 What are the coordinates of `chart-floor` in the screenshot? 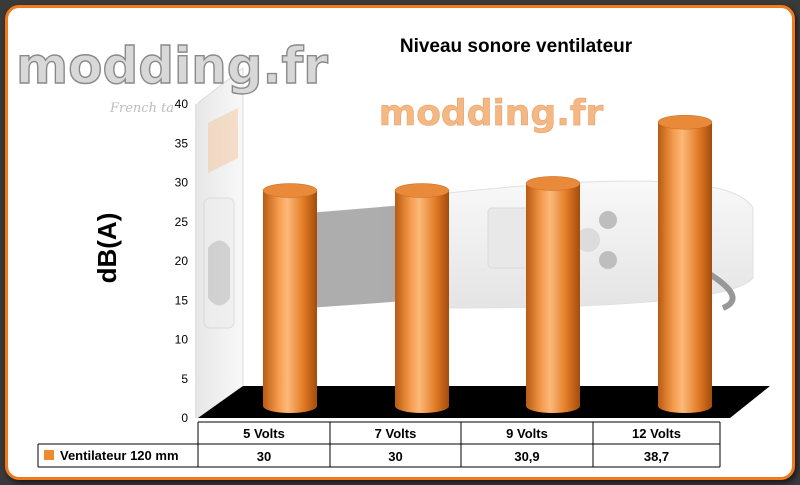 It's located at (484, 402).